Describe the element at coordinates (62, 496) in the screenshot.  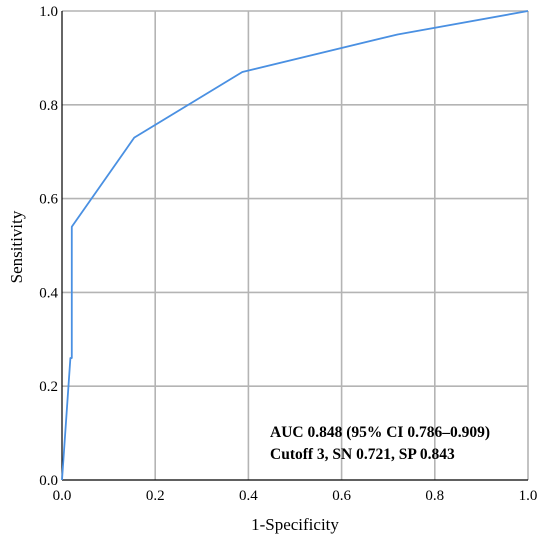
I see `x-tick-label: 0.0` at that location.